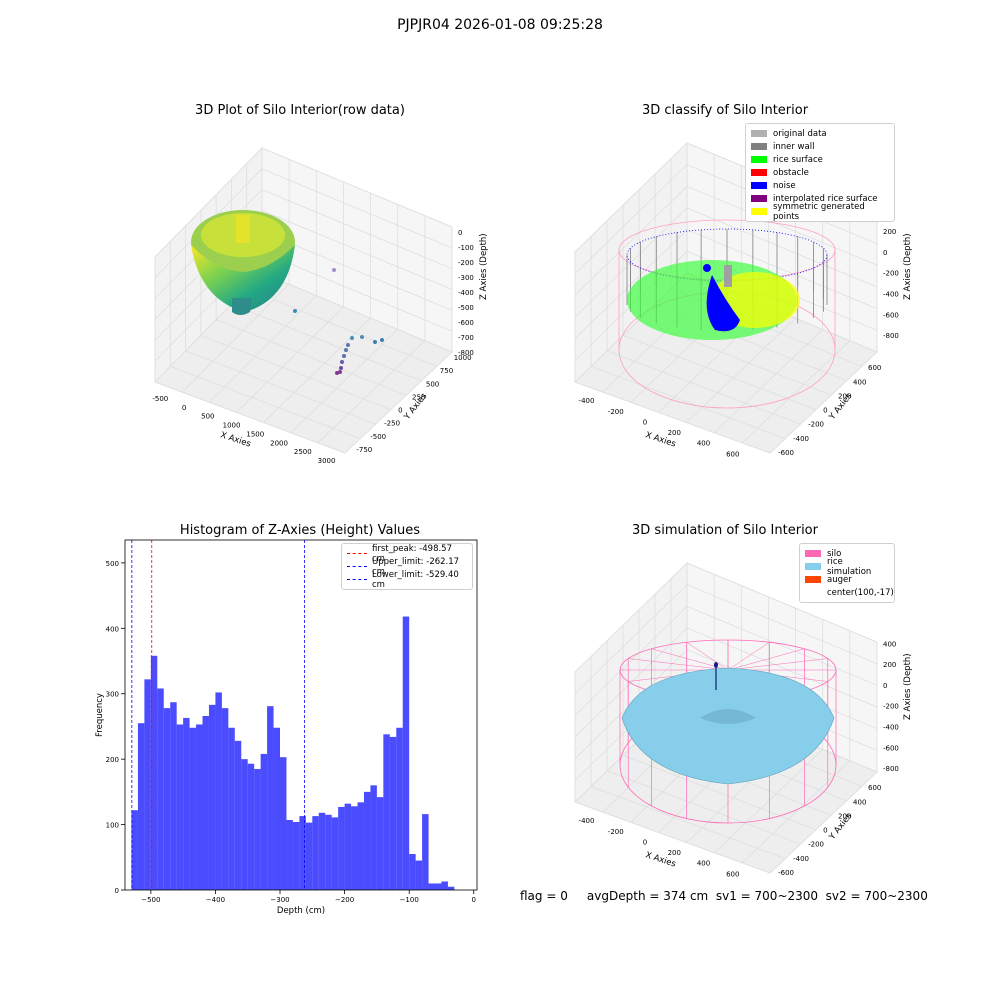 The image size is (1000, 1000). Describe the element at coordinates (707, 268) in the screenshot. I see `noise-cluster-points` at that location.